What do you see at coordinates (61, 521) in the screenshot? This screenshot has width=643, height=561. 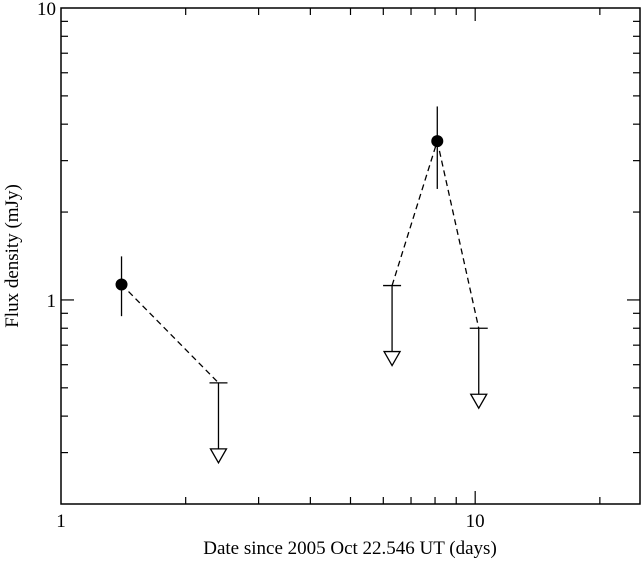 I see `x-tick-label: 1` at bounding box center [61, 521].